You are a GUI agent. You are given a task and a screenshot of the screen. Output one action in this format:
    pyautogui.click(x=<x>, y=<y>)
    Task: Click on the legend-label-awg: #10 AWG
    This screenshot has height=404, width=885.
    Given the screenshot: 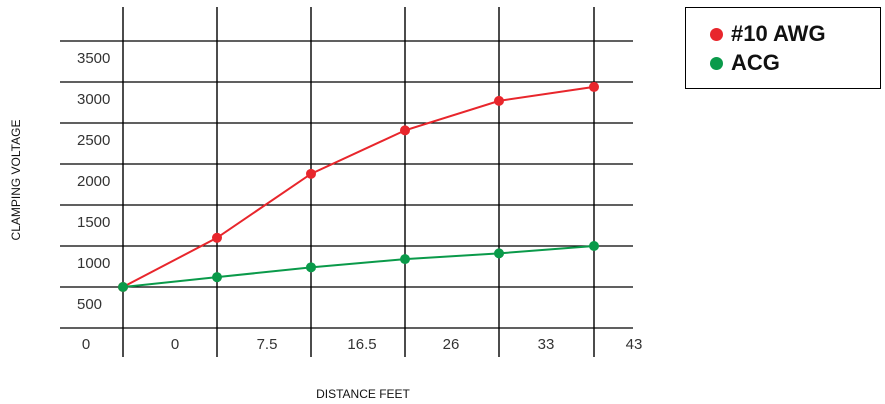 What is the action you would take?
    pyautogui.click(x=778, y=33)
    